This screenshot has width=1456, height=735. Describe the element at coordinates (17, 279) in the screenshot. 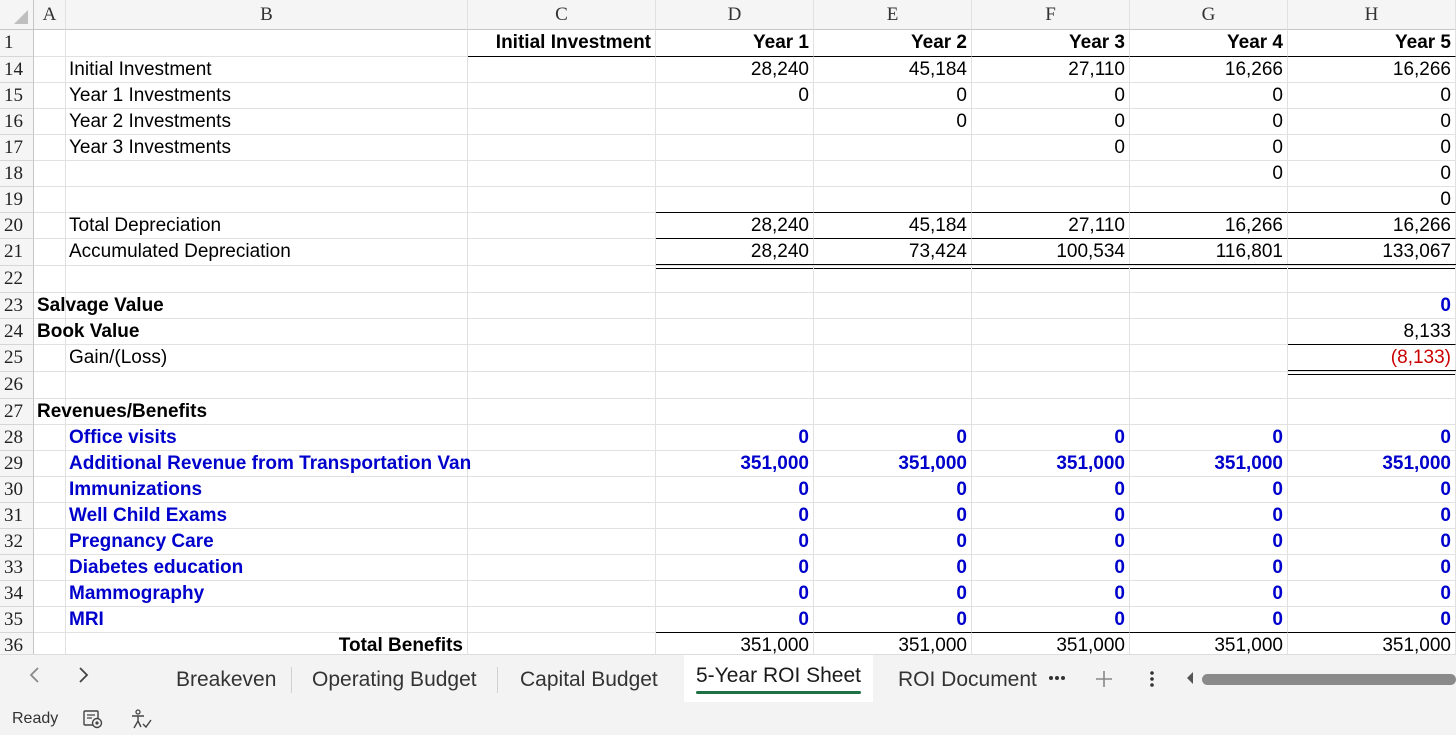

I see `row-header: 22` at that location.